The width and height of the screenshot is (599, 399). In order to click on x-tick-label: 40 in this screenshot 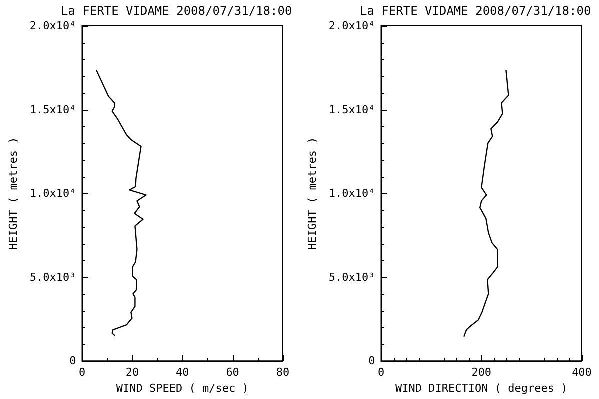, I will do `click(183, 373)`.